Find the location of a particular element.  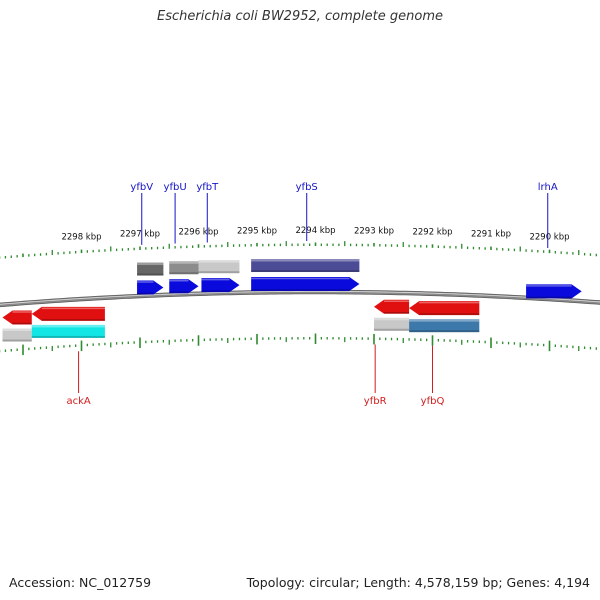

scale-label: 2297 kbp is located at coordinates (140, 235).